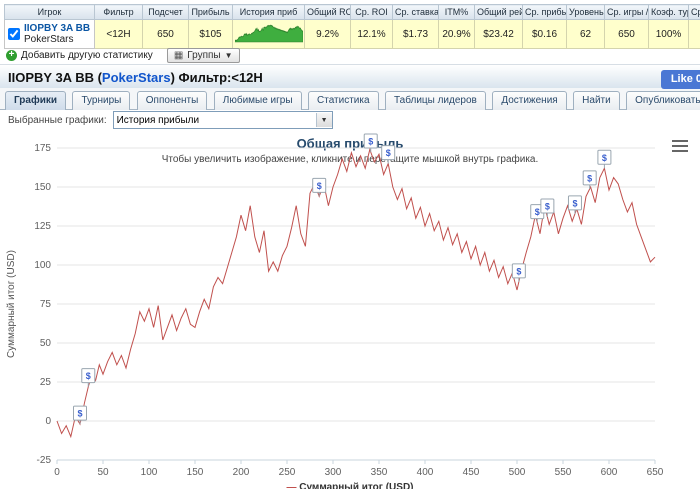 The width and height of the screenshot is (700, 489). What do you see at coordinates (456, 12) in the screenshot?
I see `col-itm: ITM%` at bounding box center [456, 12].